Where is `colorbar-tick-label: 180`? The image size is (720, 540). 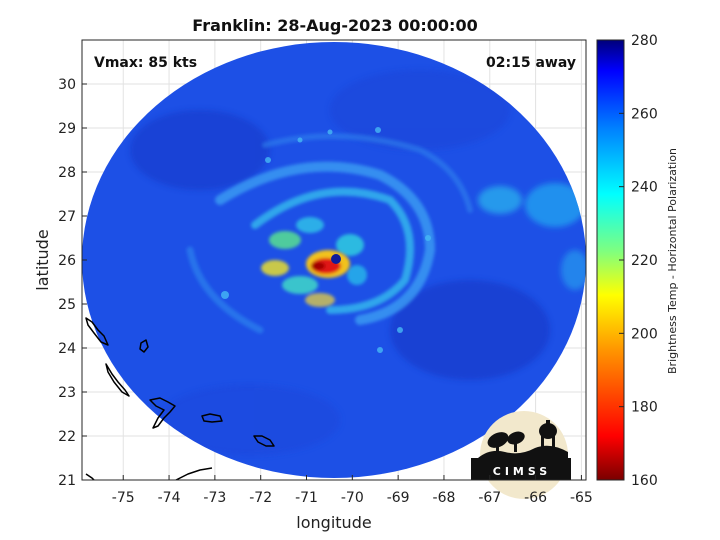 colorbar-tick-label: 180 is located at coordinates (644, 408).